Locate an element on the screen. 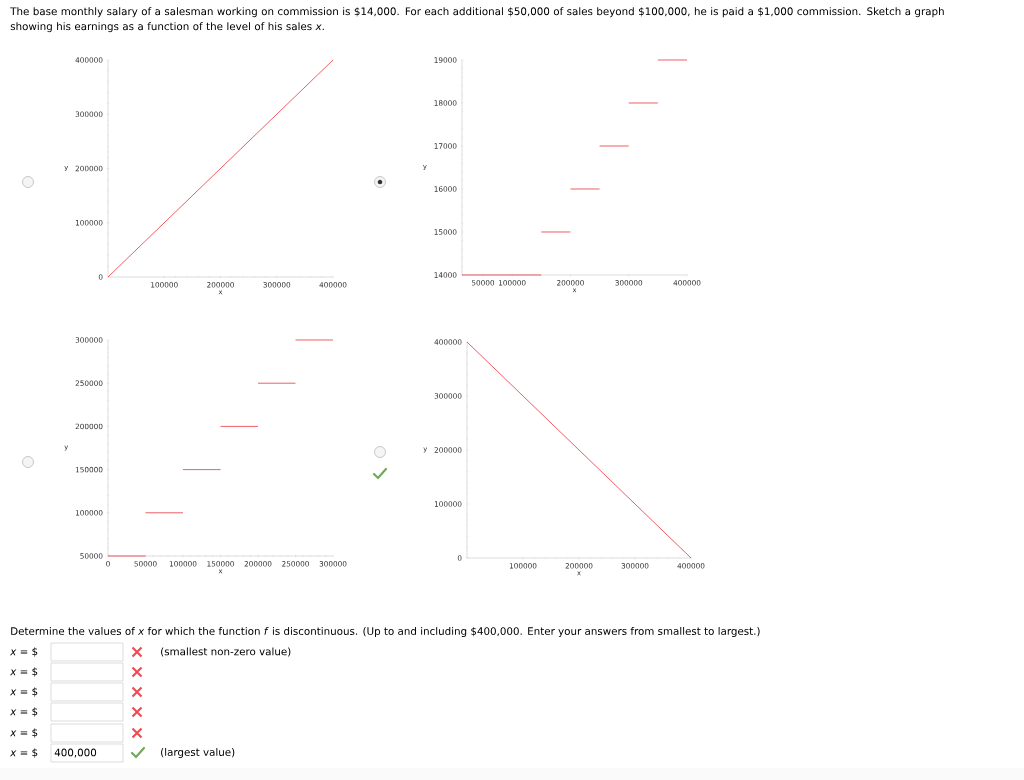 This screenshot has height=780, width=1024. text: (largest value) is located at coordinates (198, 753).